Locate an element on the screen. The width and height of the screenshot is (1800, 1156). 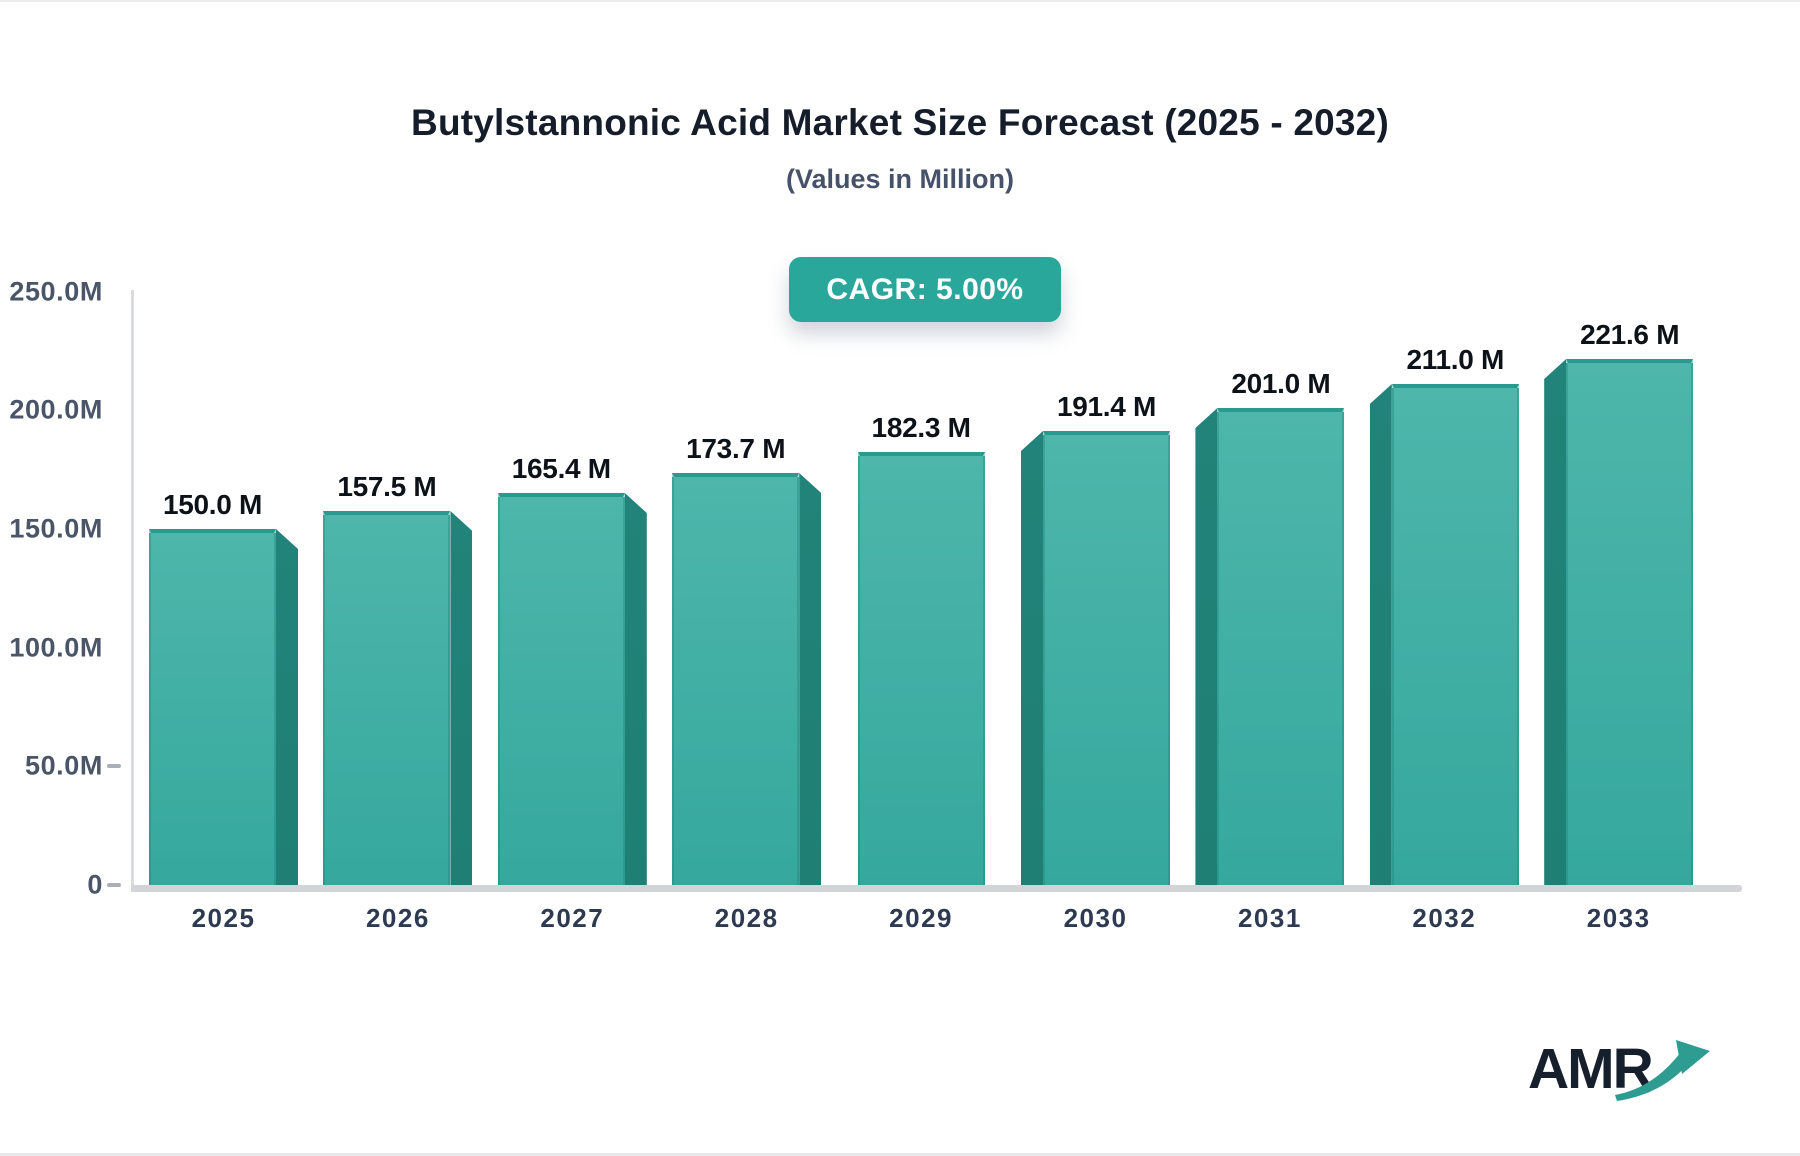
bar-value-label: 173.7 M is located at coordinates (736, 448).